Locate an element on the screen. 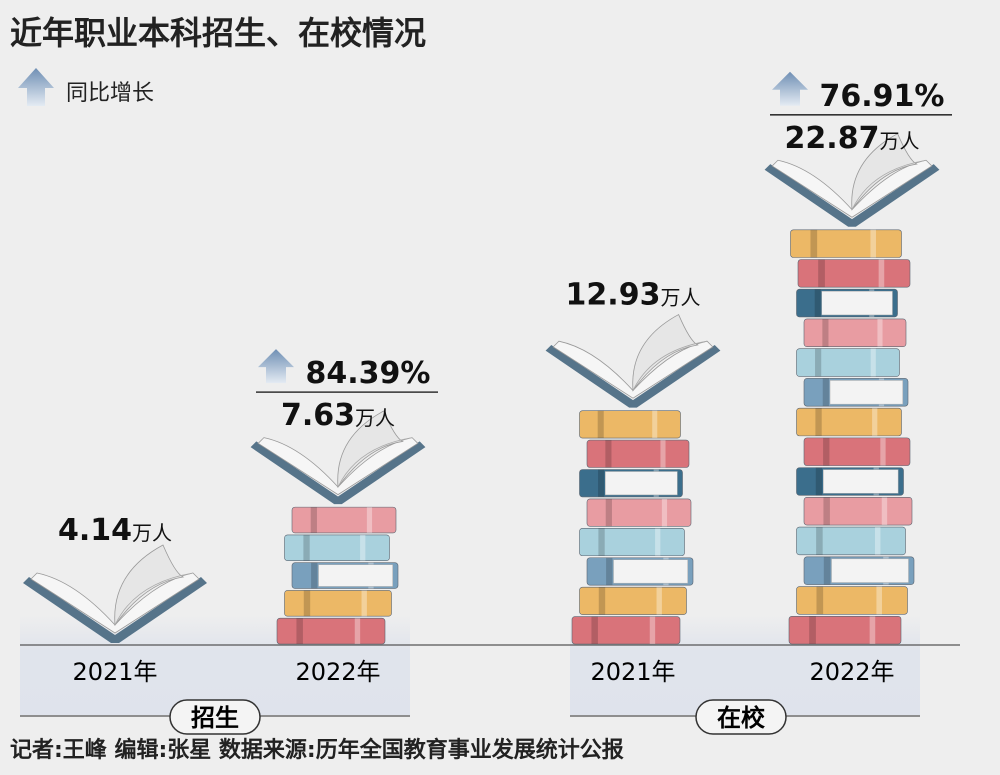 The height and width of the screenshot is (775, 1000). footer-credit: 记者:王峰 编辑:张星 数据来源:历年全国教育事业发展统计公报 is located at coordinates (317, 750).